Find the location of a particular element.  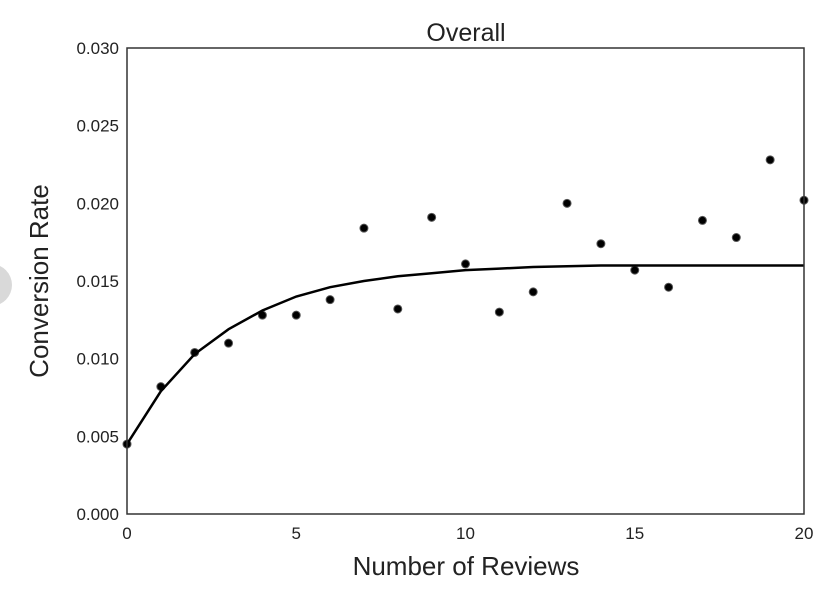

y-axis-label: Conversion Rate is located at coordinates (39, 281).